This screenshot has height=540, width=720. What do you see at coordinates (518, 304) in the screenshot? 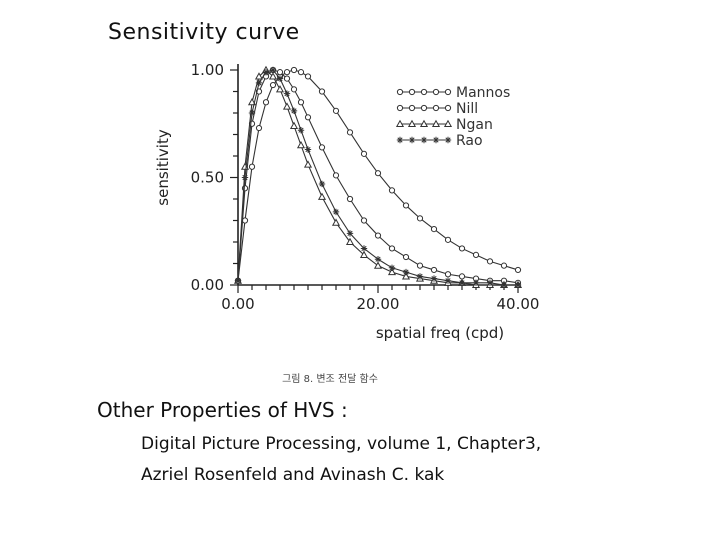
I see `x-tick-label: 40.00` at bounding box center [518, 304].